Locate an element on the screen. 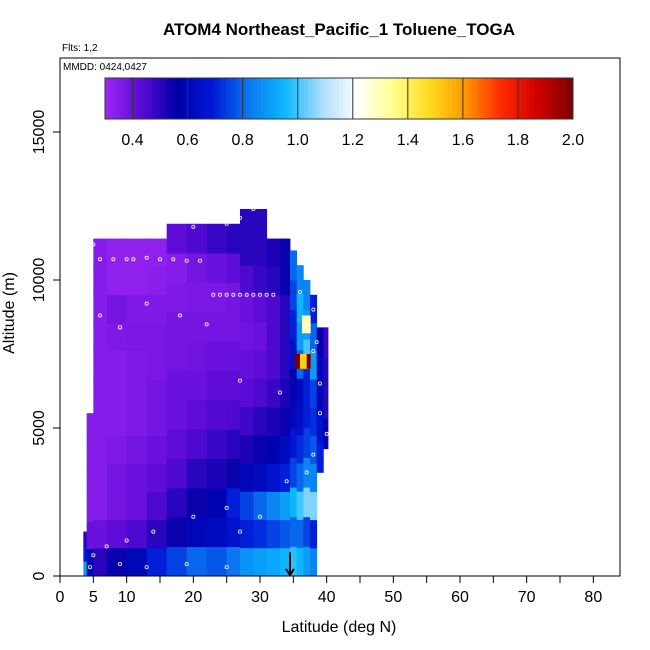  x-tick-label: 5 is located at coordinates (93, 597).